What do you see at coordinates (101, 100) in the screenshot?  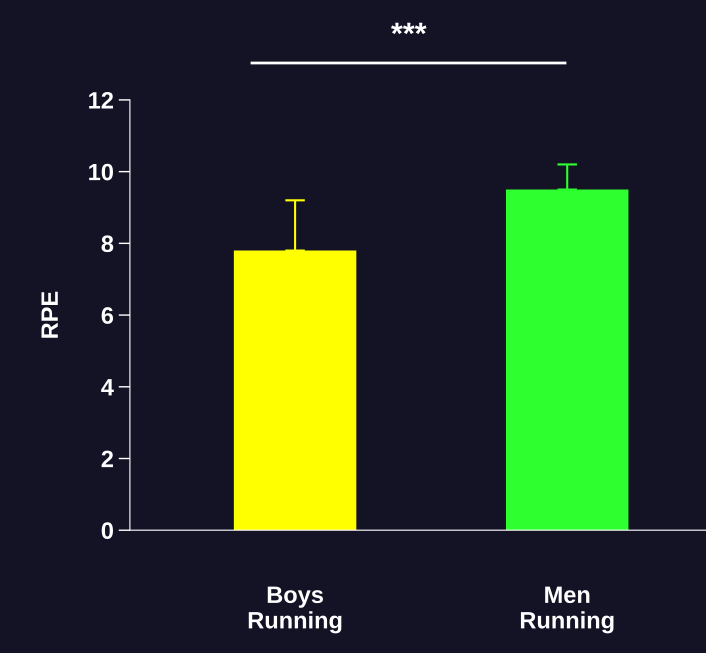 I see `y-tick-label: 12` at bounding box center [101, 100].